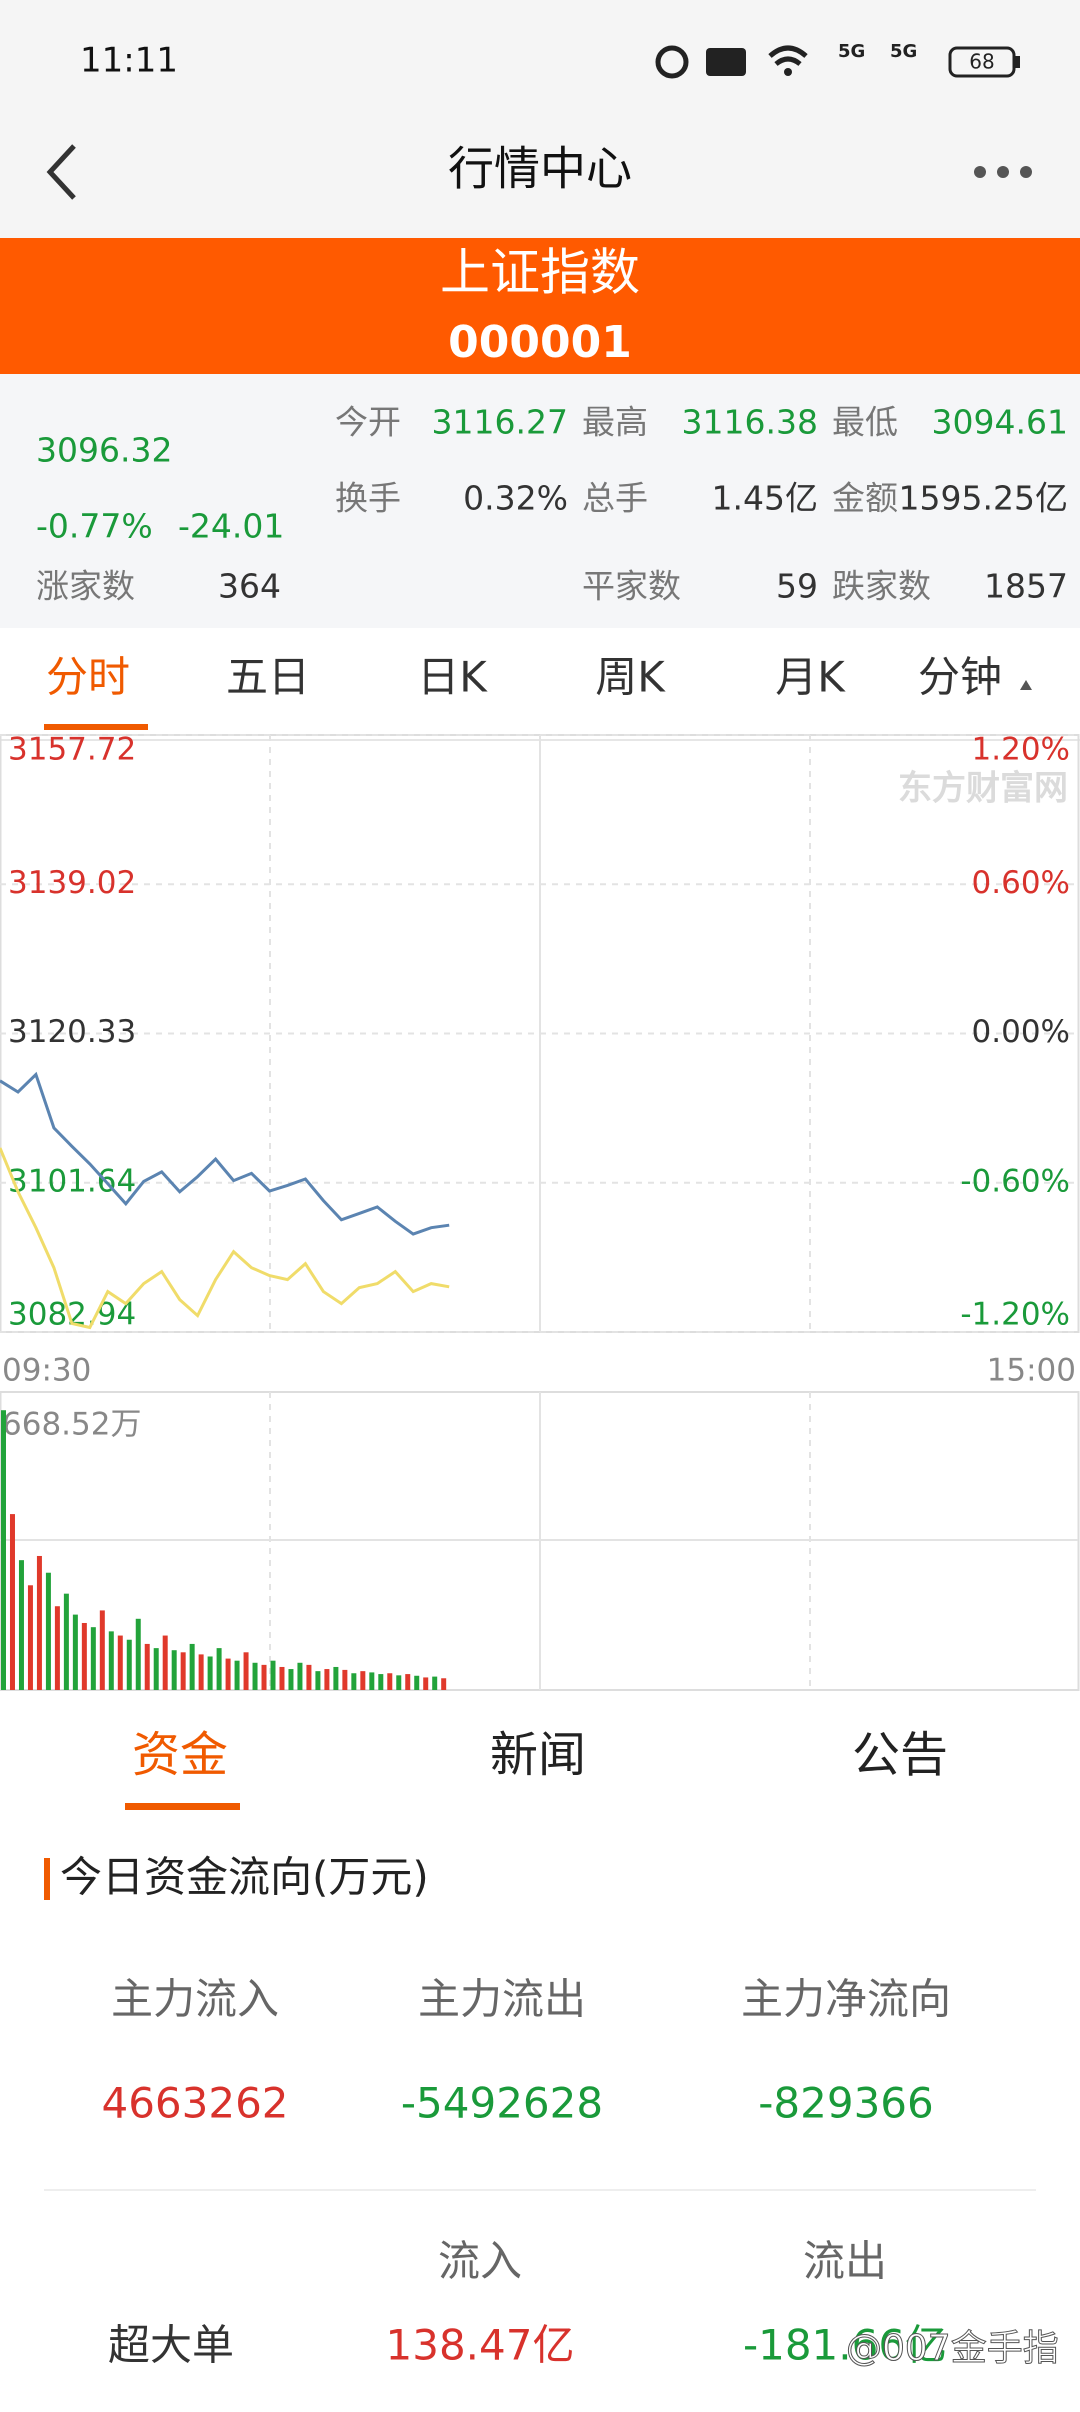  I want to click on quote-bg, so click(540, 501).